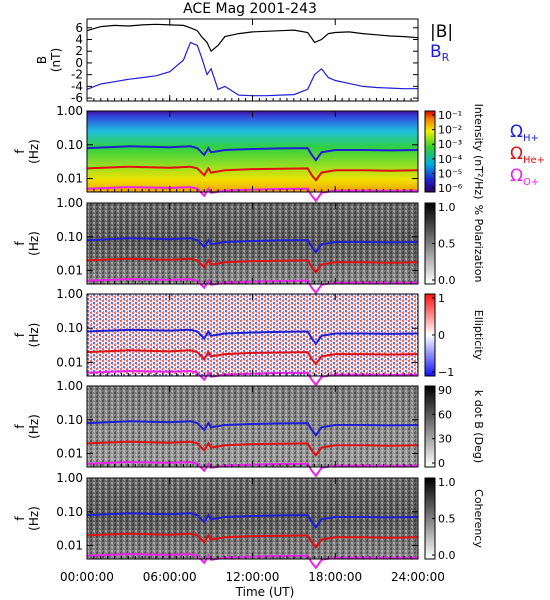 The width and height of the screenshot is (550, 600). Describe the element at coordinates (478, 518) in the screenshot. I see `colorbar-label: Coherency` at that location.